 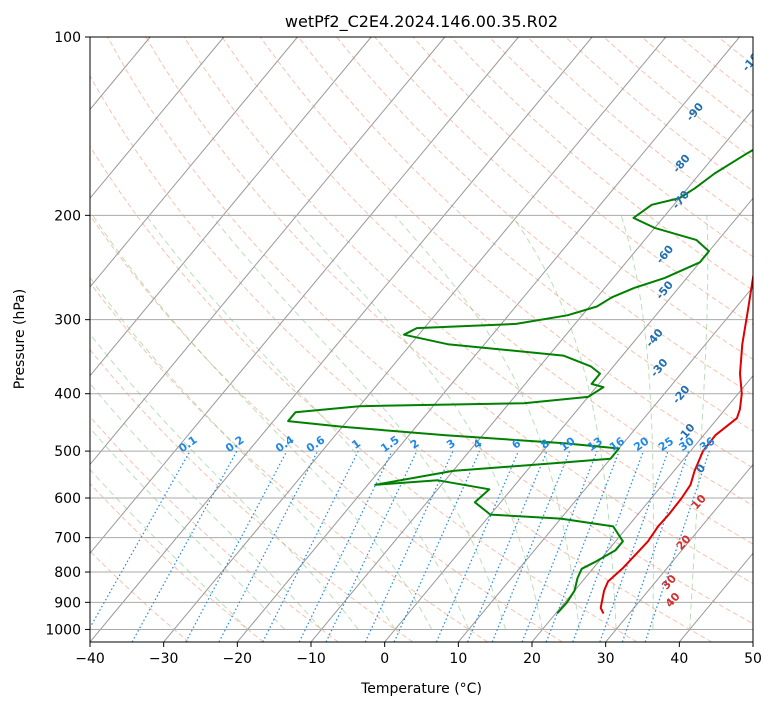 I want to click on mixing-ratio-label: 8, so click(x=545, y=444).